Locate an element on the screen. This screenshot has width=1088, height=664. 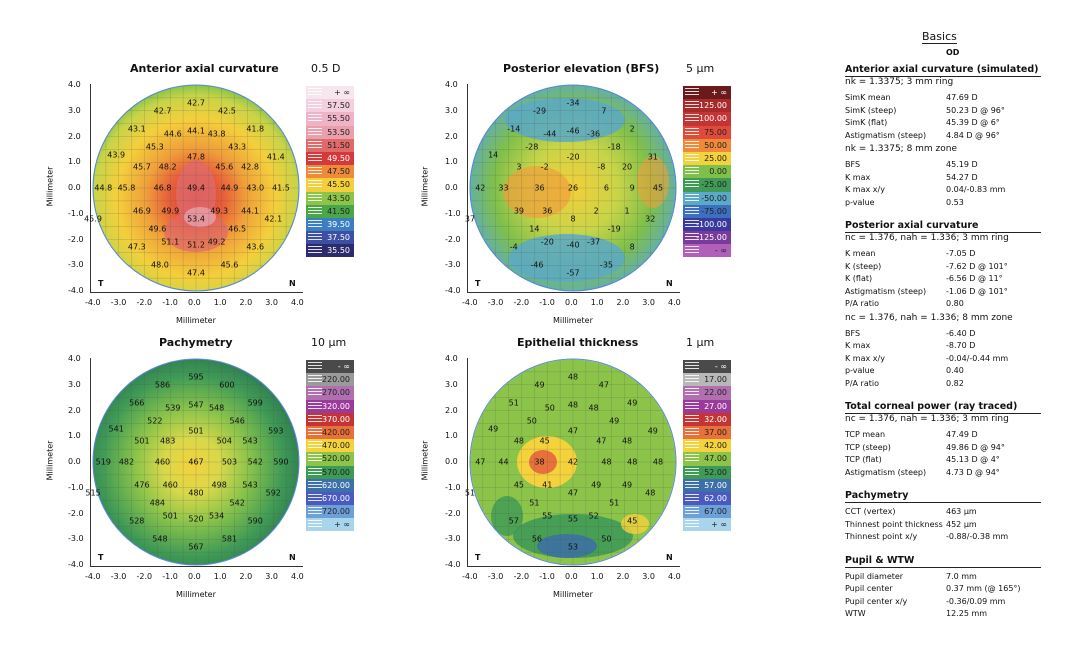
scale-label: - ∞ is located at coordinates (343, 366).